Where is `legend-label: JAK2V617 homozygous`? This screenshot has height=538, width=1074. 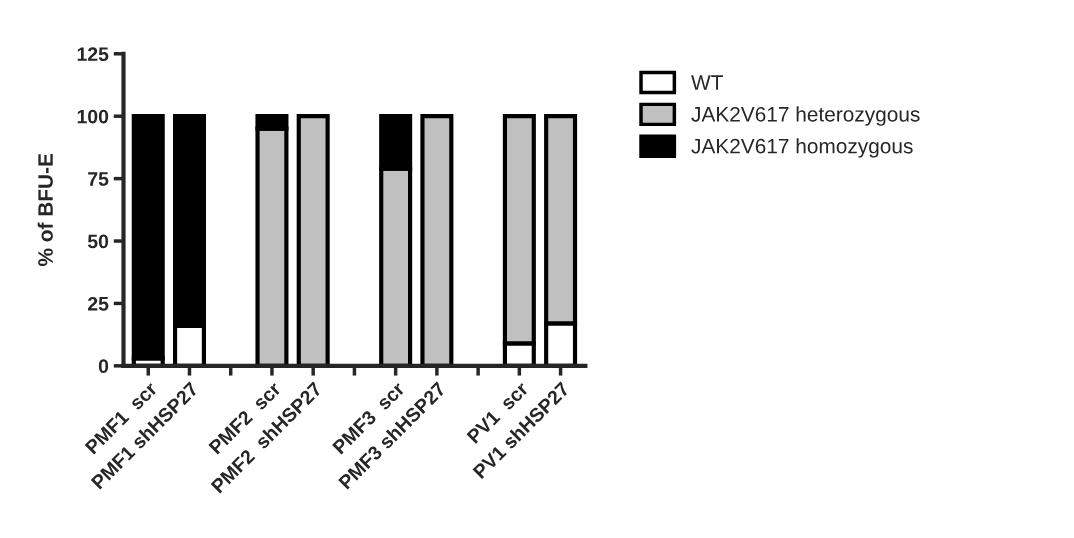
legend-label: JAK2V617 homozygous is located at coordinates (802, 148).